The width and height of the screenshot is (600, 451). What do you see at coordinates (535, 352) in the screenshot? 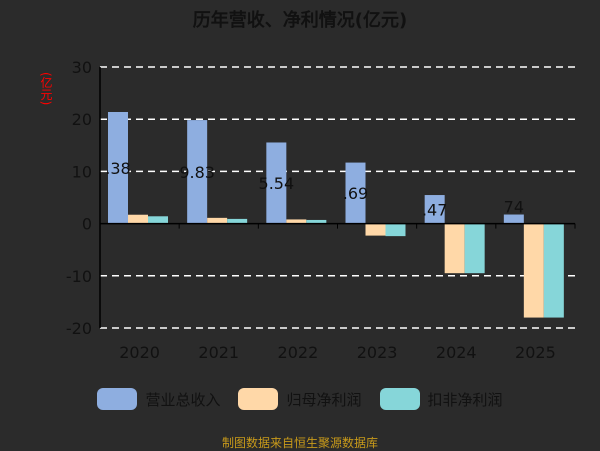
I see `x-tick-label: 2025` at bounding box center [535, 352].